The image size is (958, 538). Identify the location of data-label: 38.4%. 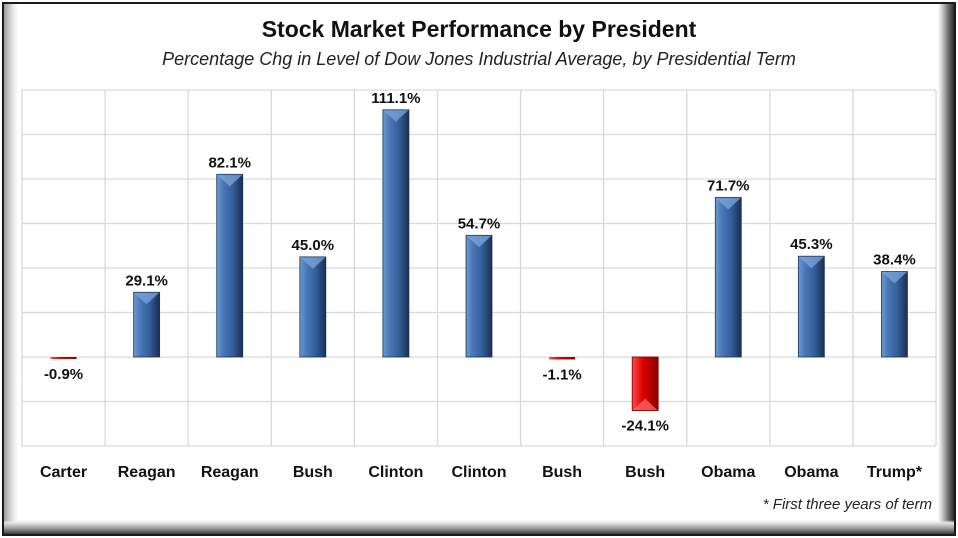
(894, 260).